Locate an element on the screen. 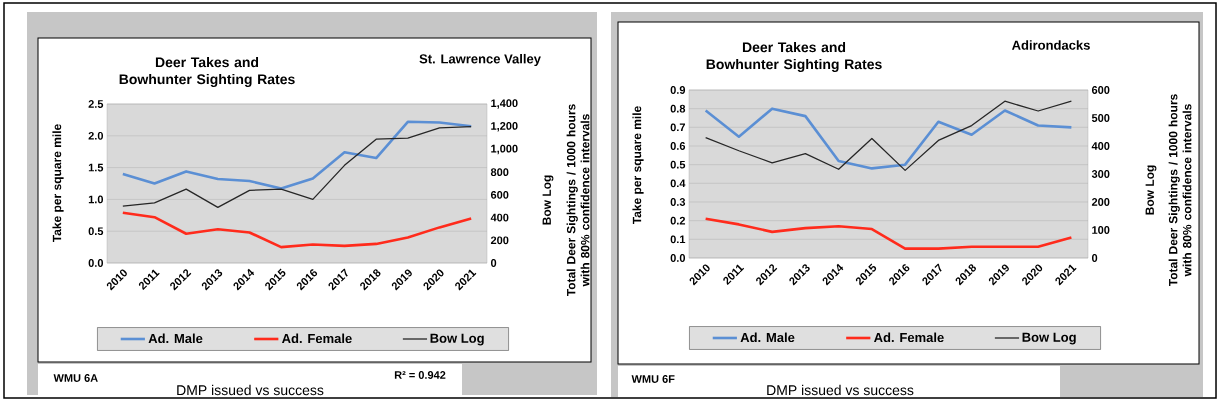 This screenshot has width=1220, height=402. y2-tick-label: 1,000 is located at coordinates (504, 149).